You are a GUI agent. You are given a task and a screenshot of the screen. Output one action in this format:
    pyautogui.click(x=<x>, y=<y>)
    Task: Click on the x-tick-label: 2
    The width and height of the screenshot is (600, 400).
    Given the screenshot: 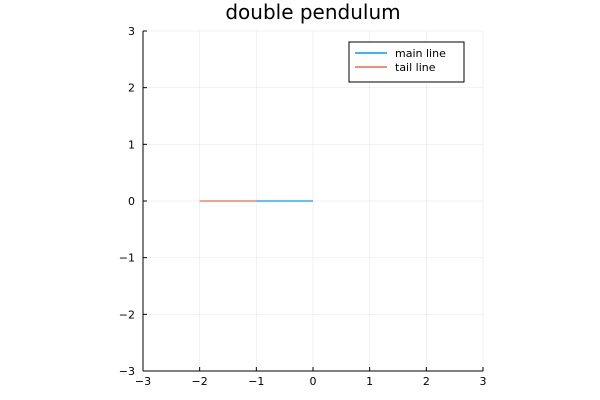 What is the action you would take?
    pyautogui.click(x=426, y=381)
    